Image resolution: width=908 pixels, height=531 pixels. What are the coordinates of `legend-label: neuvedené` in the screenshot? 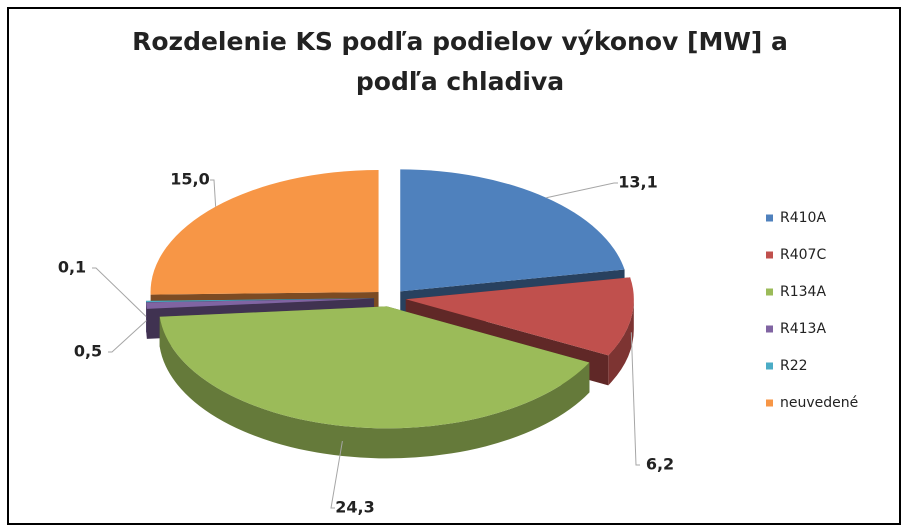 It's located at (819, 403).